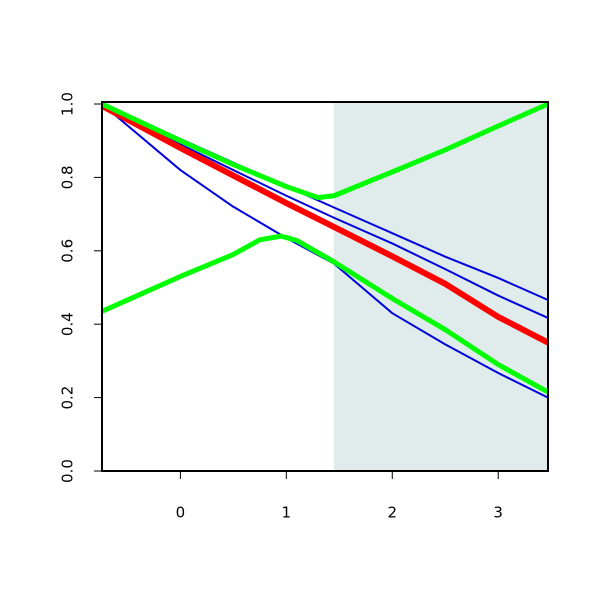 This screenshot has height=600, width=600. I want to click on y-tick-label: 0.8, so click(68, 177).